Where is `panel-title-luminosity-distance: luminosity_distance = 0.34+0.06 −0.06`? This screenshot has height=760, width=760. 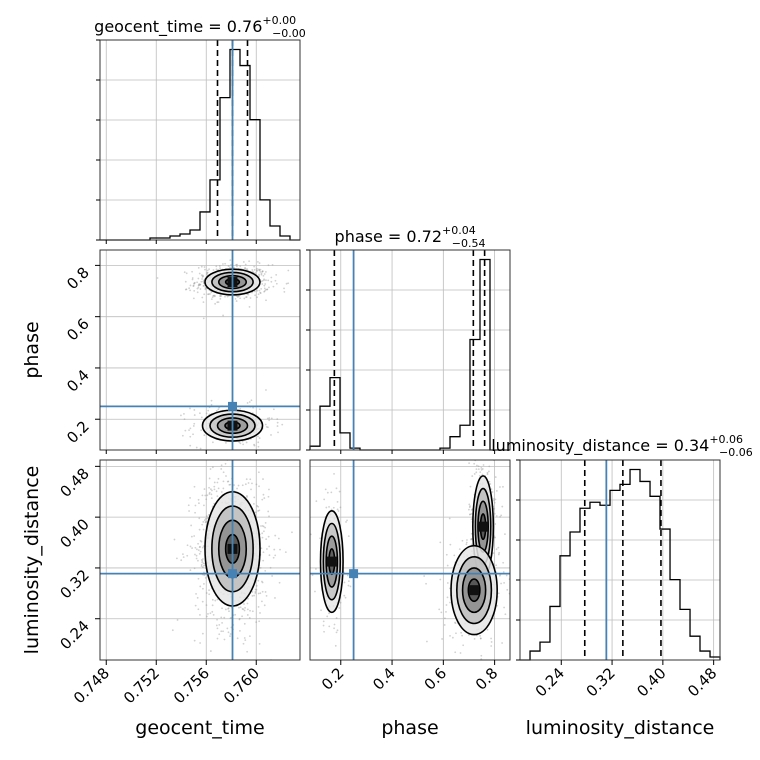
panel-title-luminosity-distance: luminosity_distance = 0.34+0.06 −0.06 is located at coordinates (622, 446).